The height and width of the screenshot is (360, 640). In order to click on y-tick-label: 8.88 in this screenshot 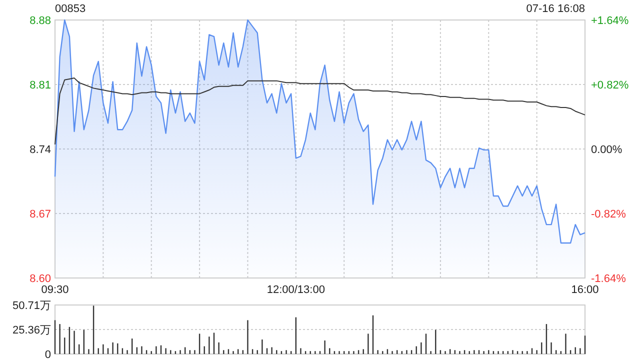, I will do `click(40, 20)`.